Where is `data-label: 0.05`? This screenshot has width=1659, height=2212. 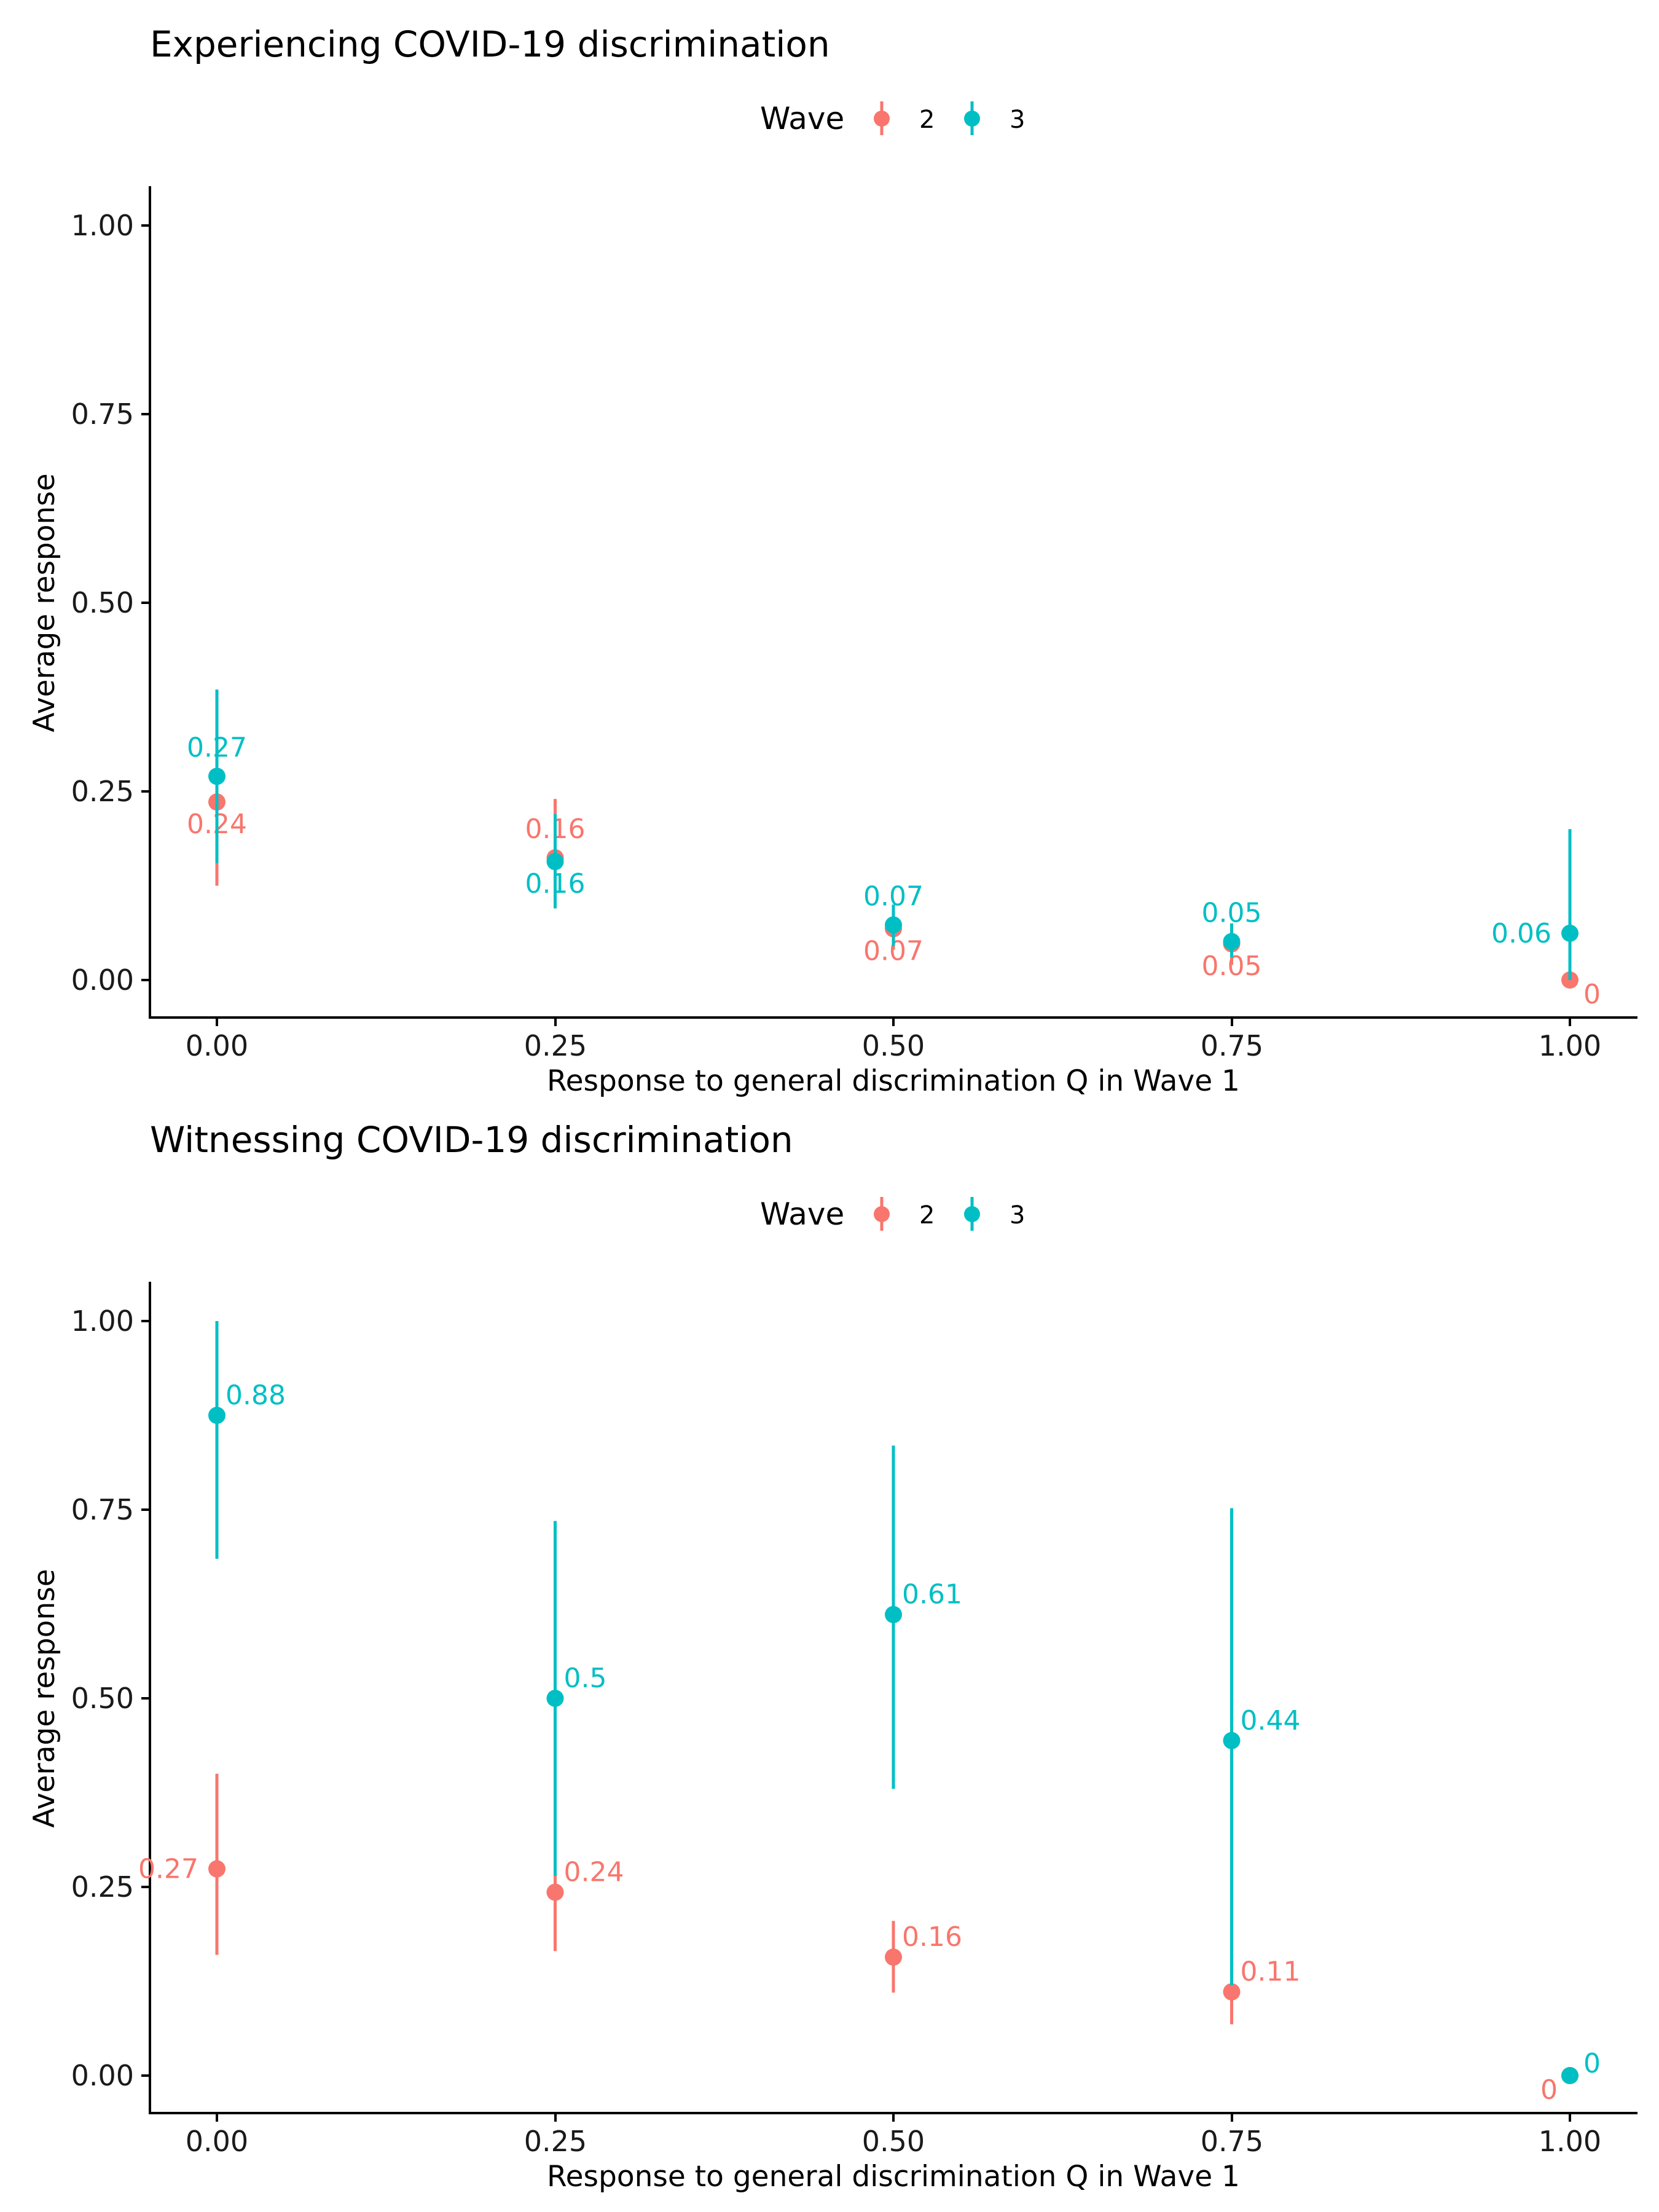
data-label: 0.05 is located at coordinates (1232, 912).